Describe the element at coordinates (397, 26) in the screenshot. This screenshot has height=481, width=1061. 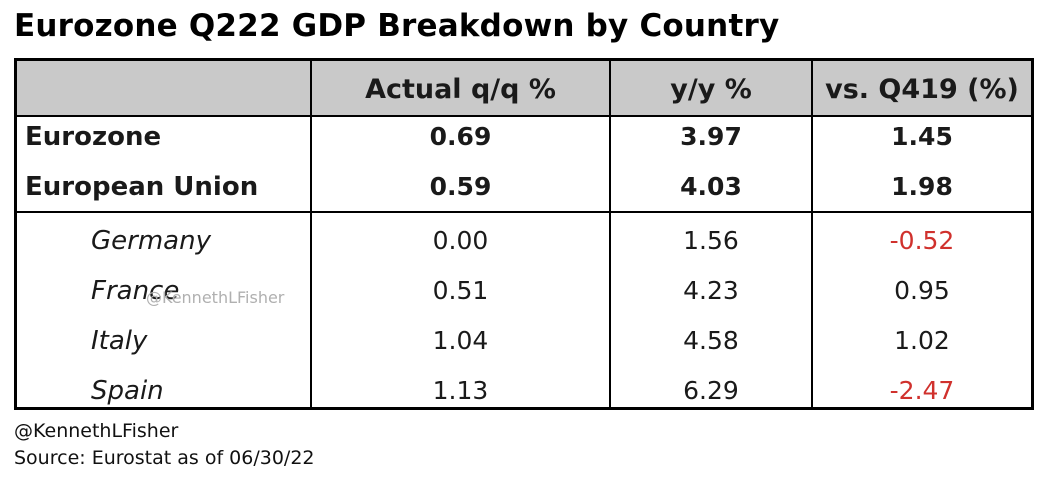
I see `chart-title: Eurozone Q222 GDP Breakdown by Country` at that location.